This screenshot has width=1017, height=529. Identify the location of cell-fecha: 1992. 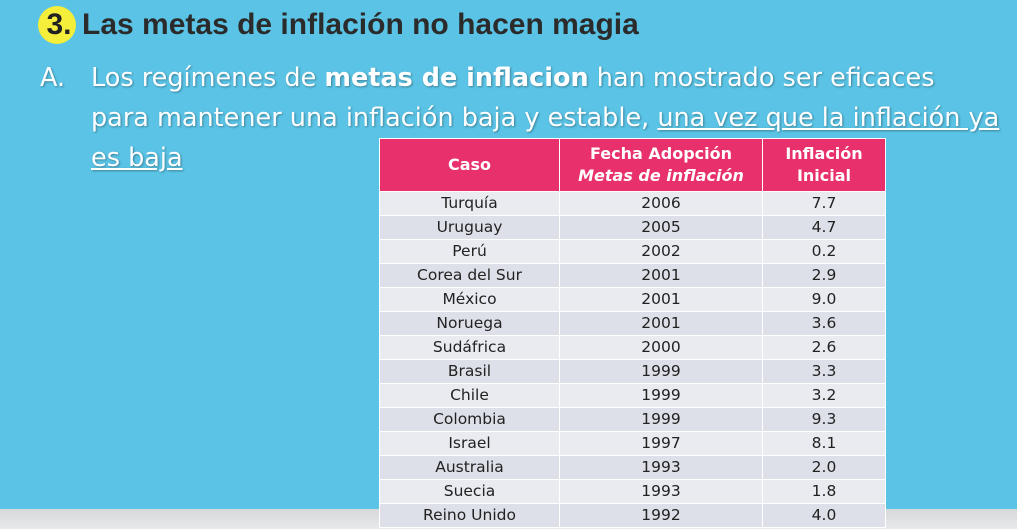
(661, 515).